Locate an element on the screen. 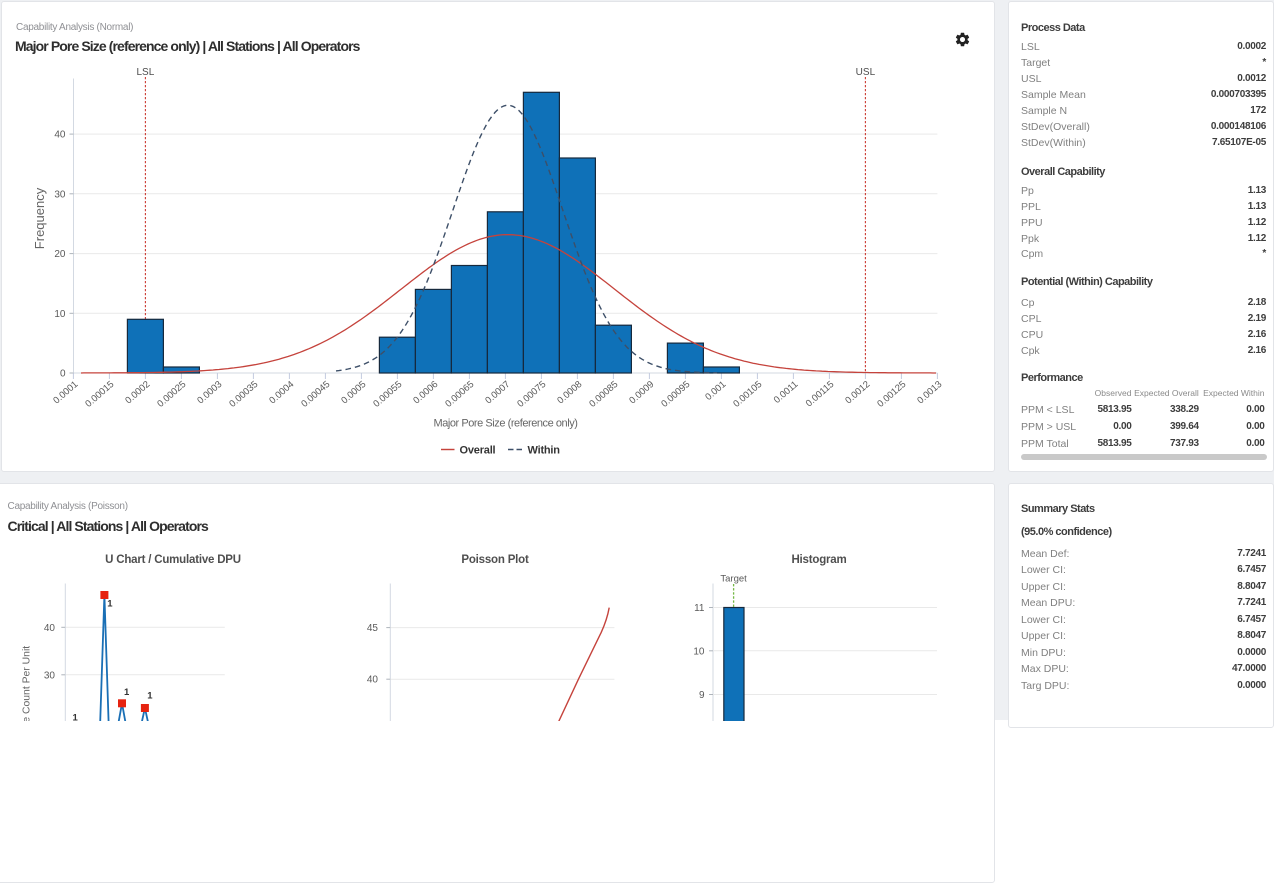  svg-text: Target is located at coordinates (733, 579).